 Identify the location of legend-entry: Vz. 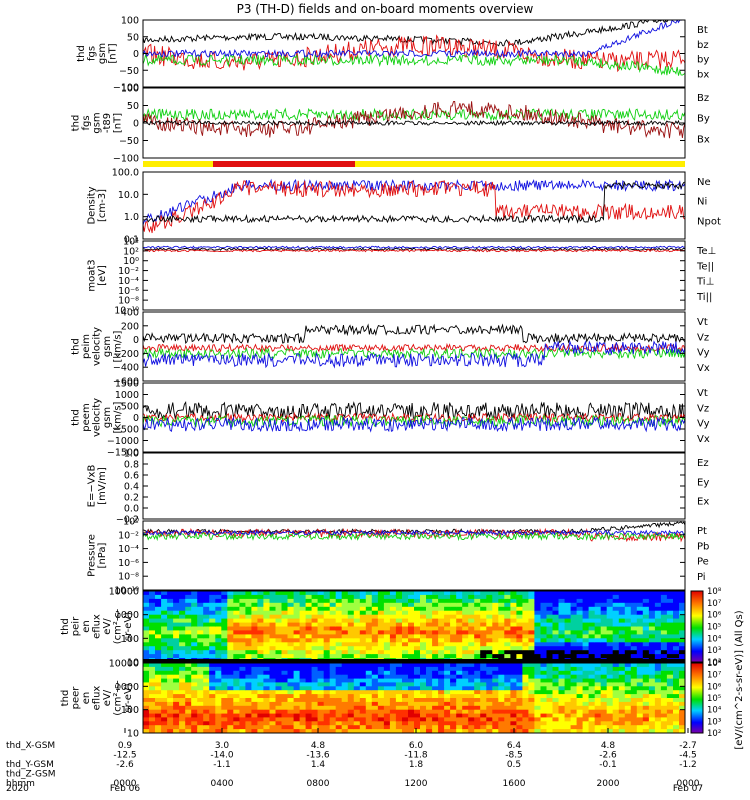
(703, 337).